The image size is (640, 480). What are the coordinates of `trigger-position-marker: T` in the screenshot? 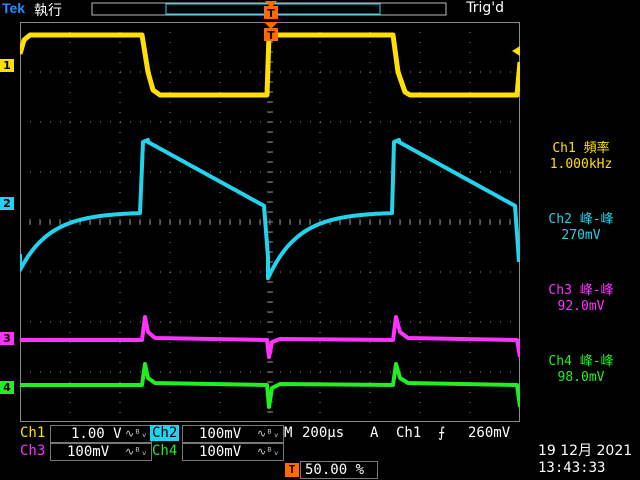 It's located at (271, 32).